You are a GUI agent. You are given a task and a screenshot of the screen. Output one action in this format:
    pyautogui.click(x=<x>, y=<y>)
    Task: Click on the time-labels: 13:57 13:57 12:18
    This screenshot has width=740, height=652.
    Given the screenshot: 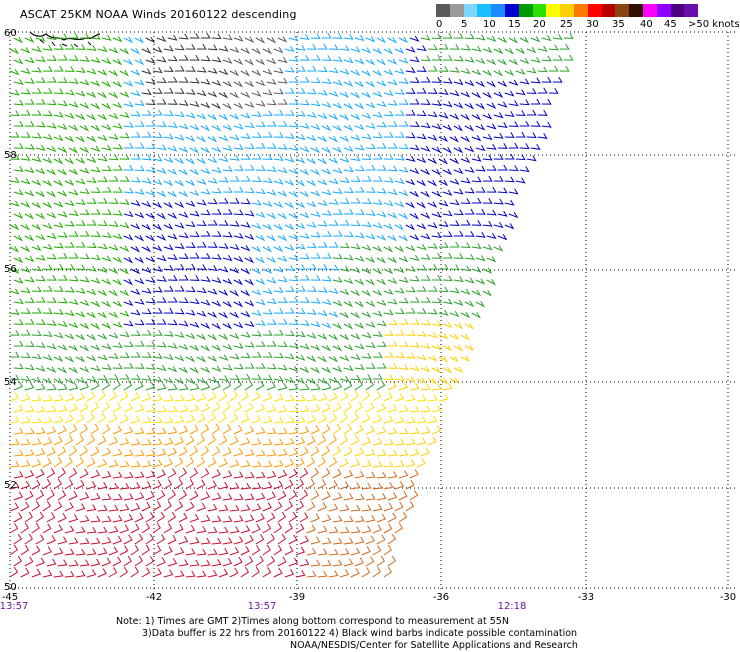 What is the action you would take?
    pyautogui.click(x=263, y=606)
    